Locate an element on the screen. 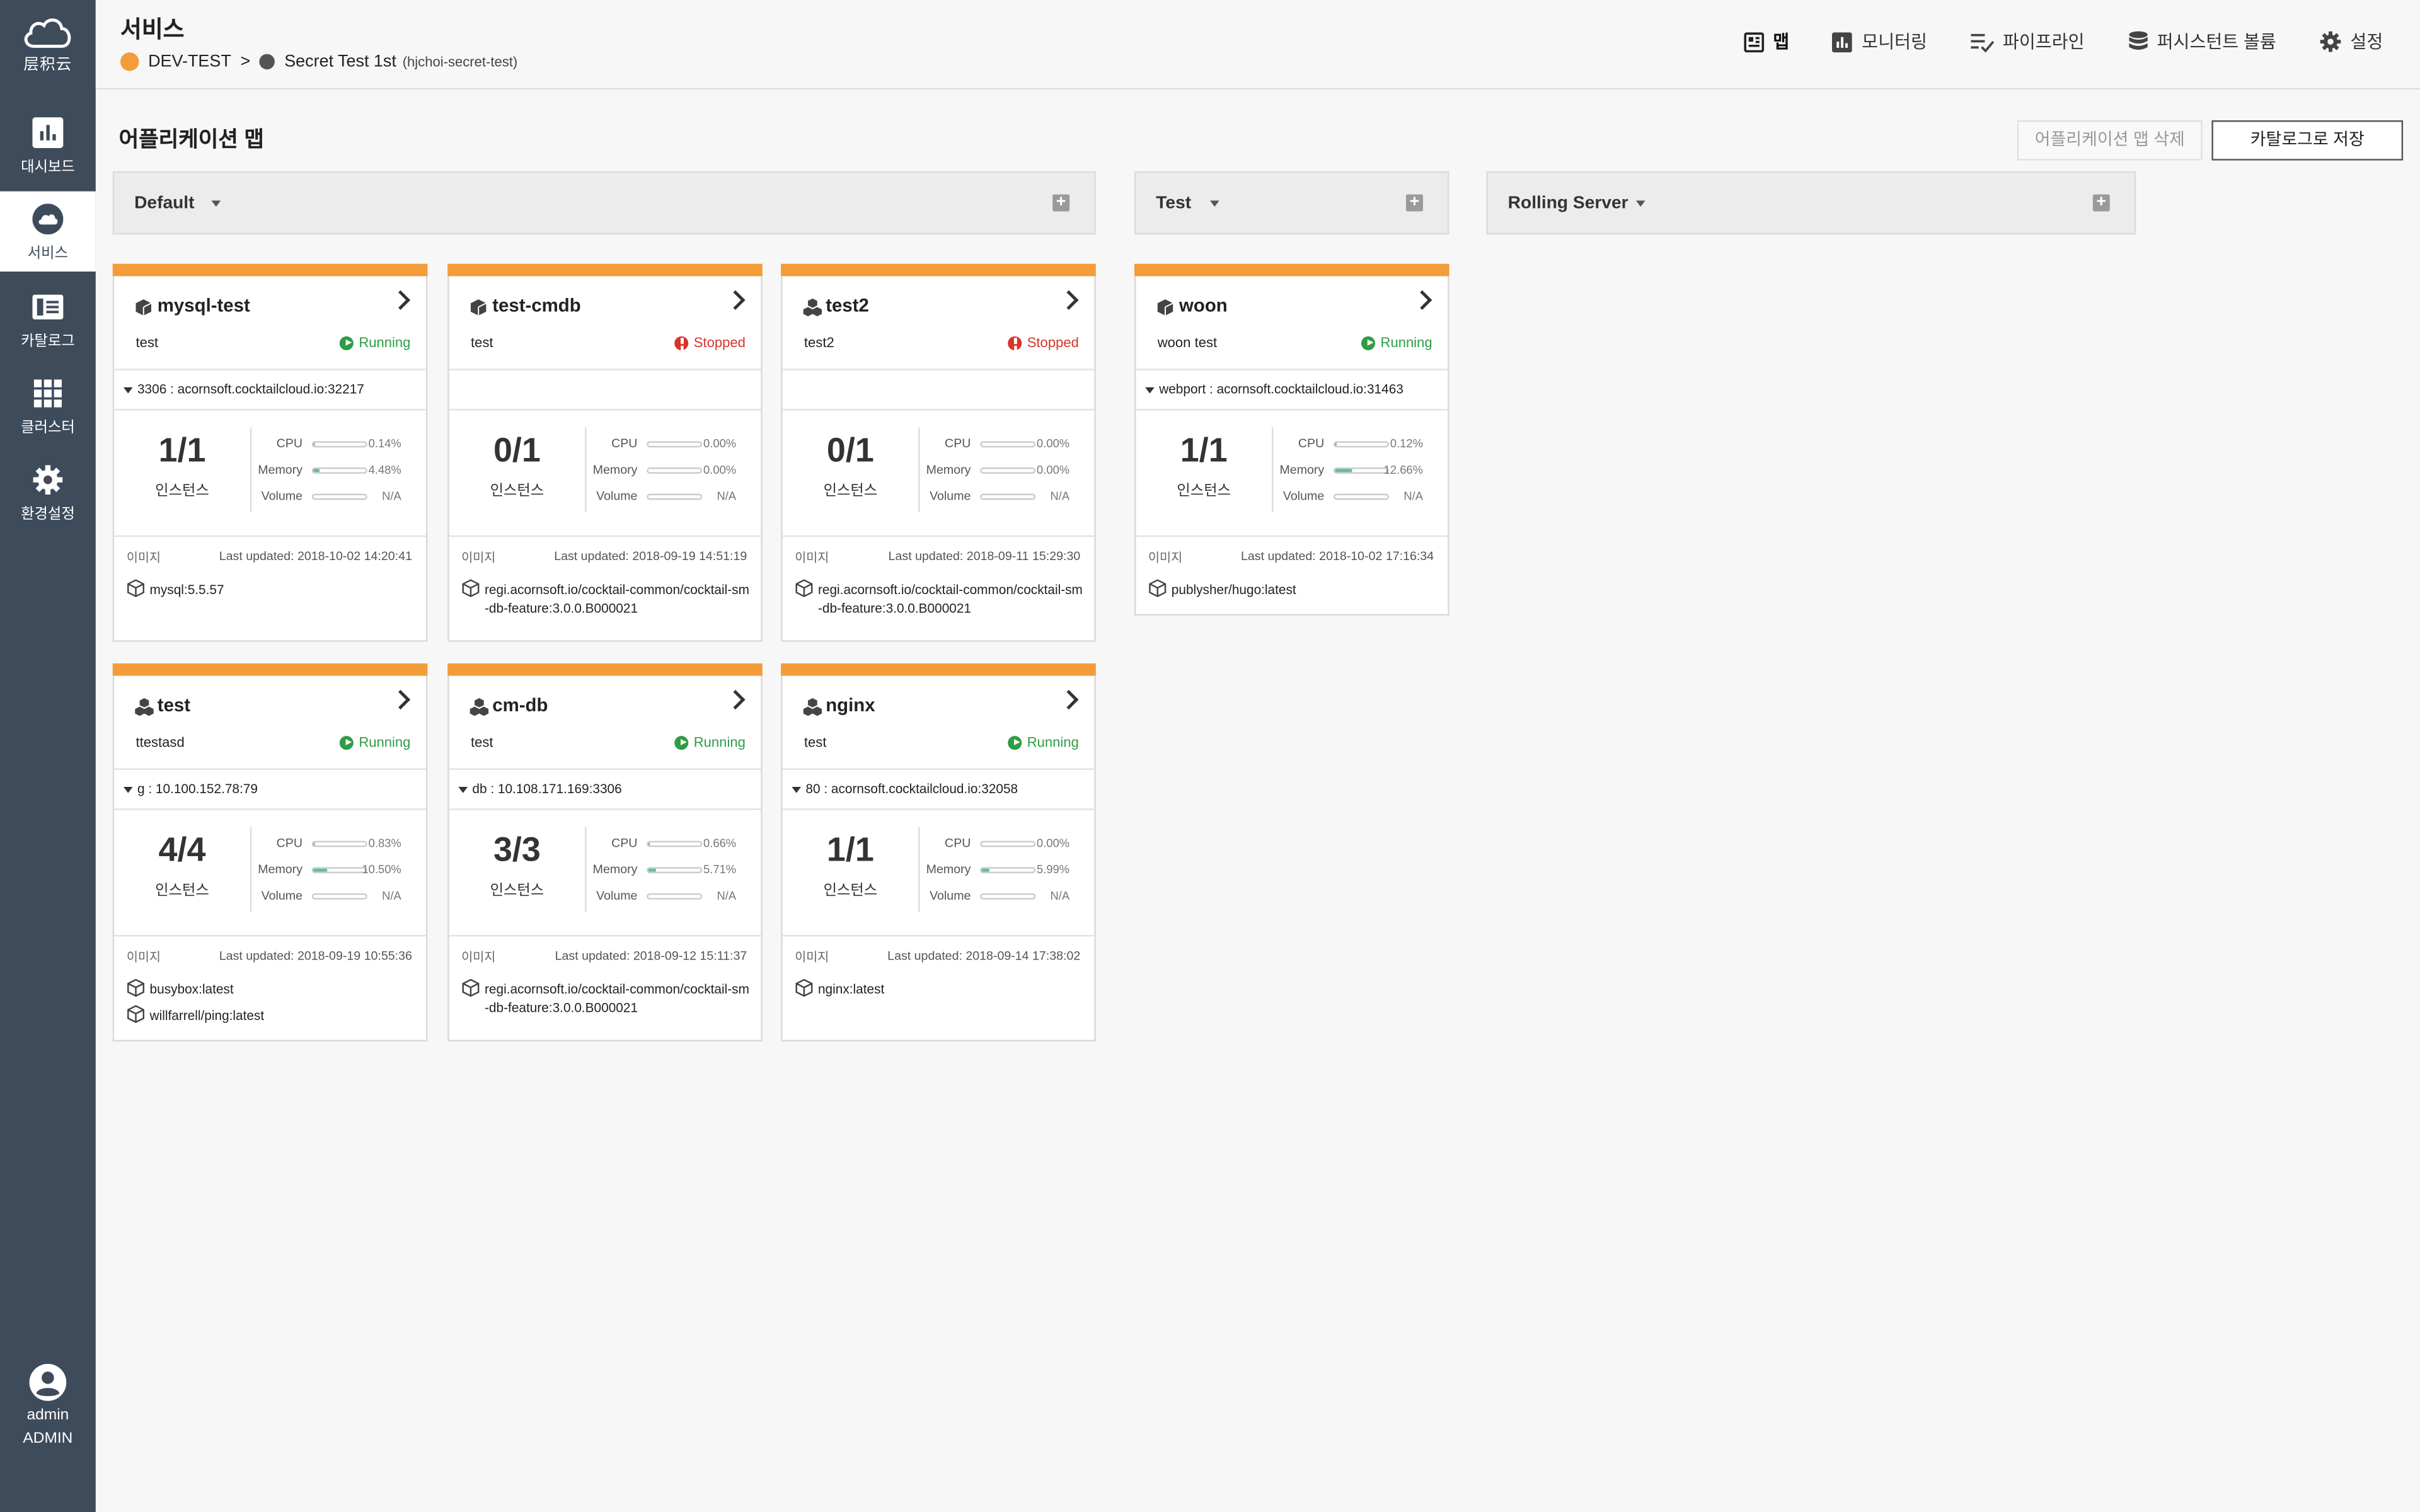  port-text: g : 10.100.152.78:79 is located at coordinates (198, 788).